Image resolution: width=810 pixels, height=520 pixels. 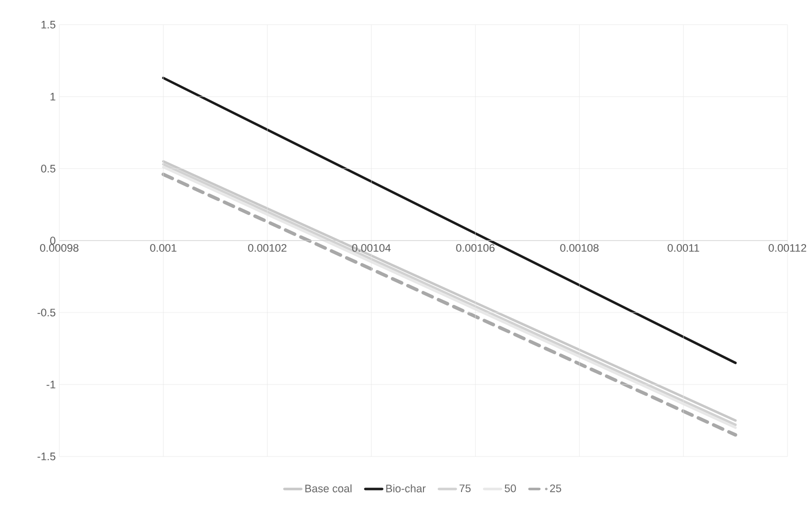 What do you see at coordinates (371, 248) in the screenshot?
I see `x-tick-label: 0.00104` at bounding box center [371, 248].